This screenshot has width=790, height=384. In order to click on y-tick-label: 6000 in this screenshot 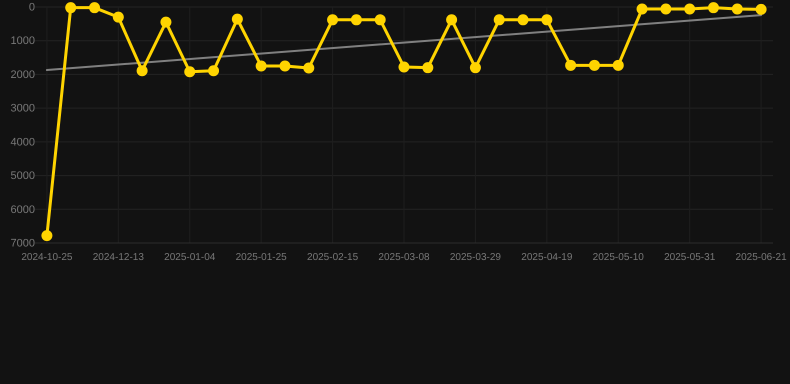, I will do `click(22, 210)`.